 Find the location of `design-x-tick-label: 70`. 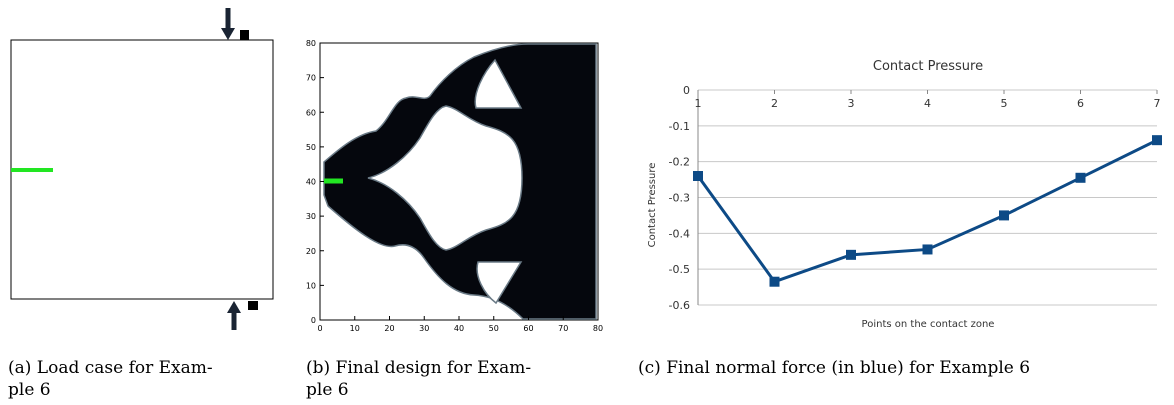

design-x-tick-label: 70 is located at coordinates (563, 328).